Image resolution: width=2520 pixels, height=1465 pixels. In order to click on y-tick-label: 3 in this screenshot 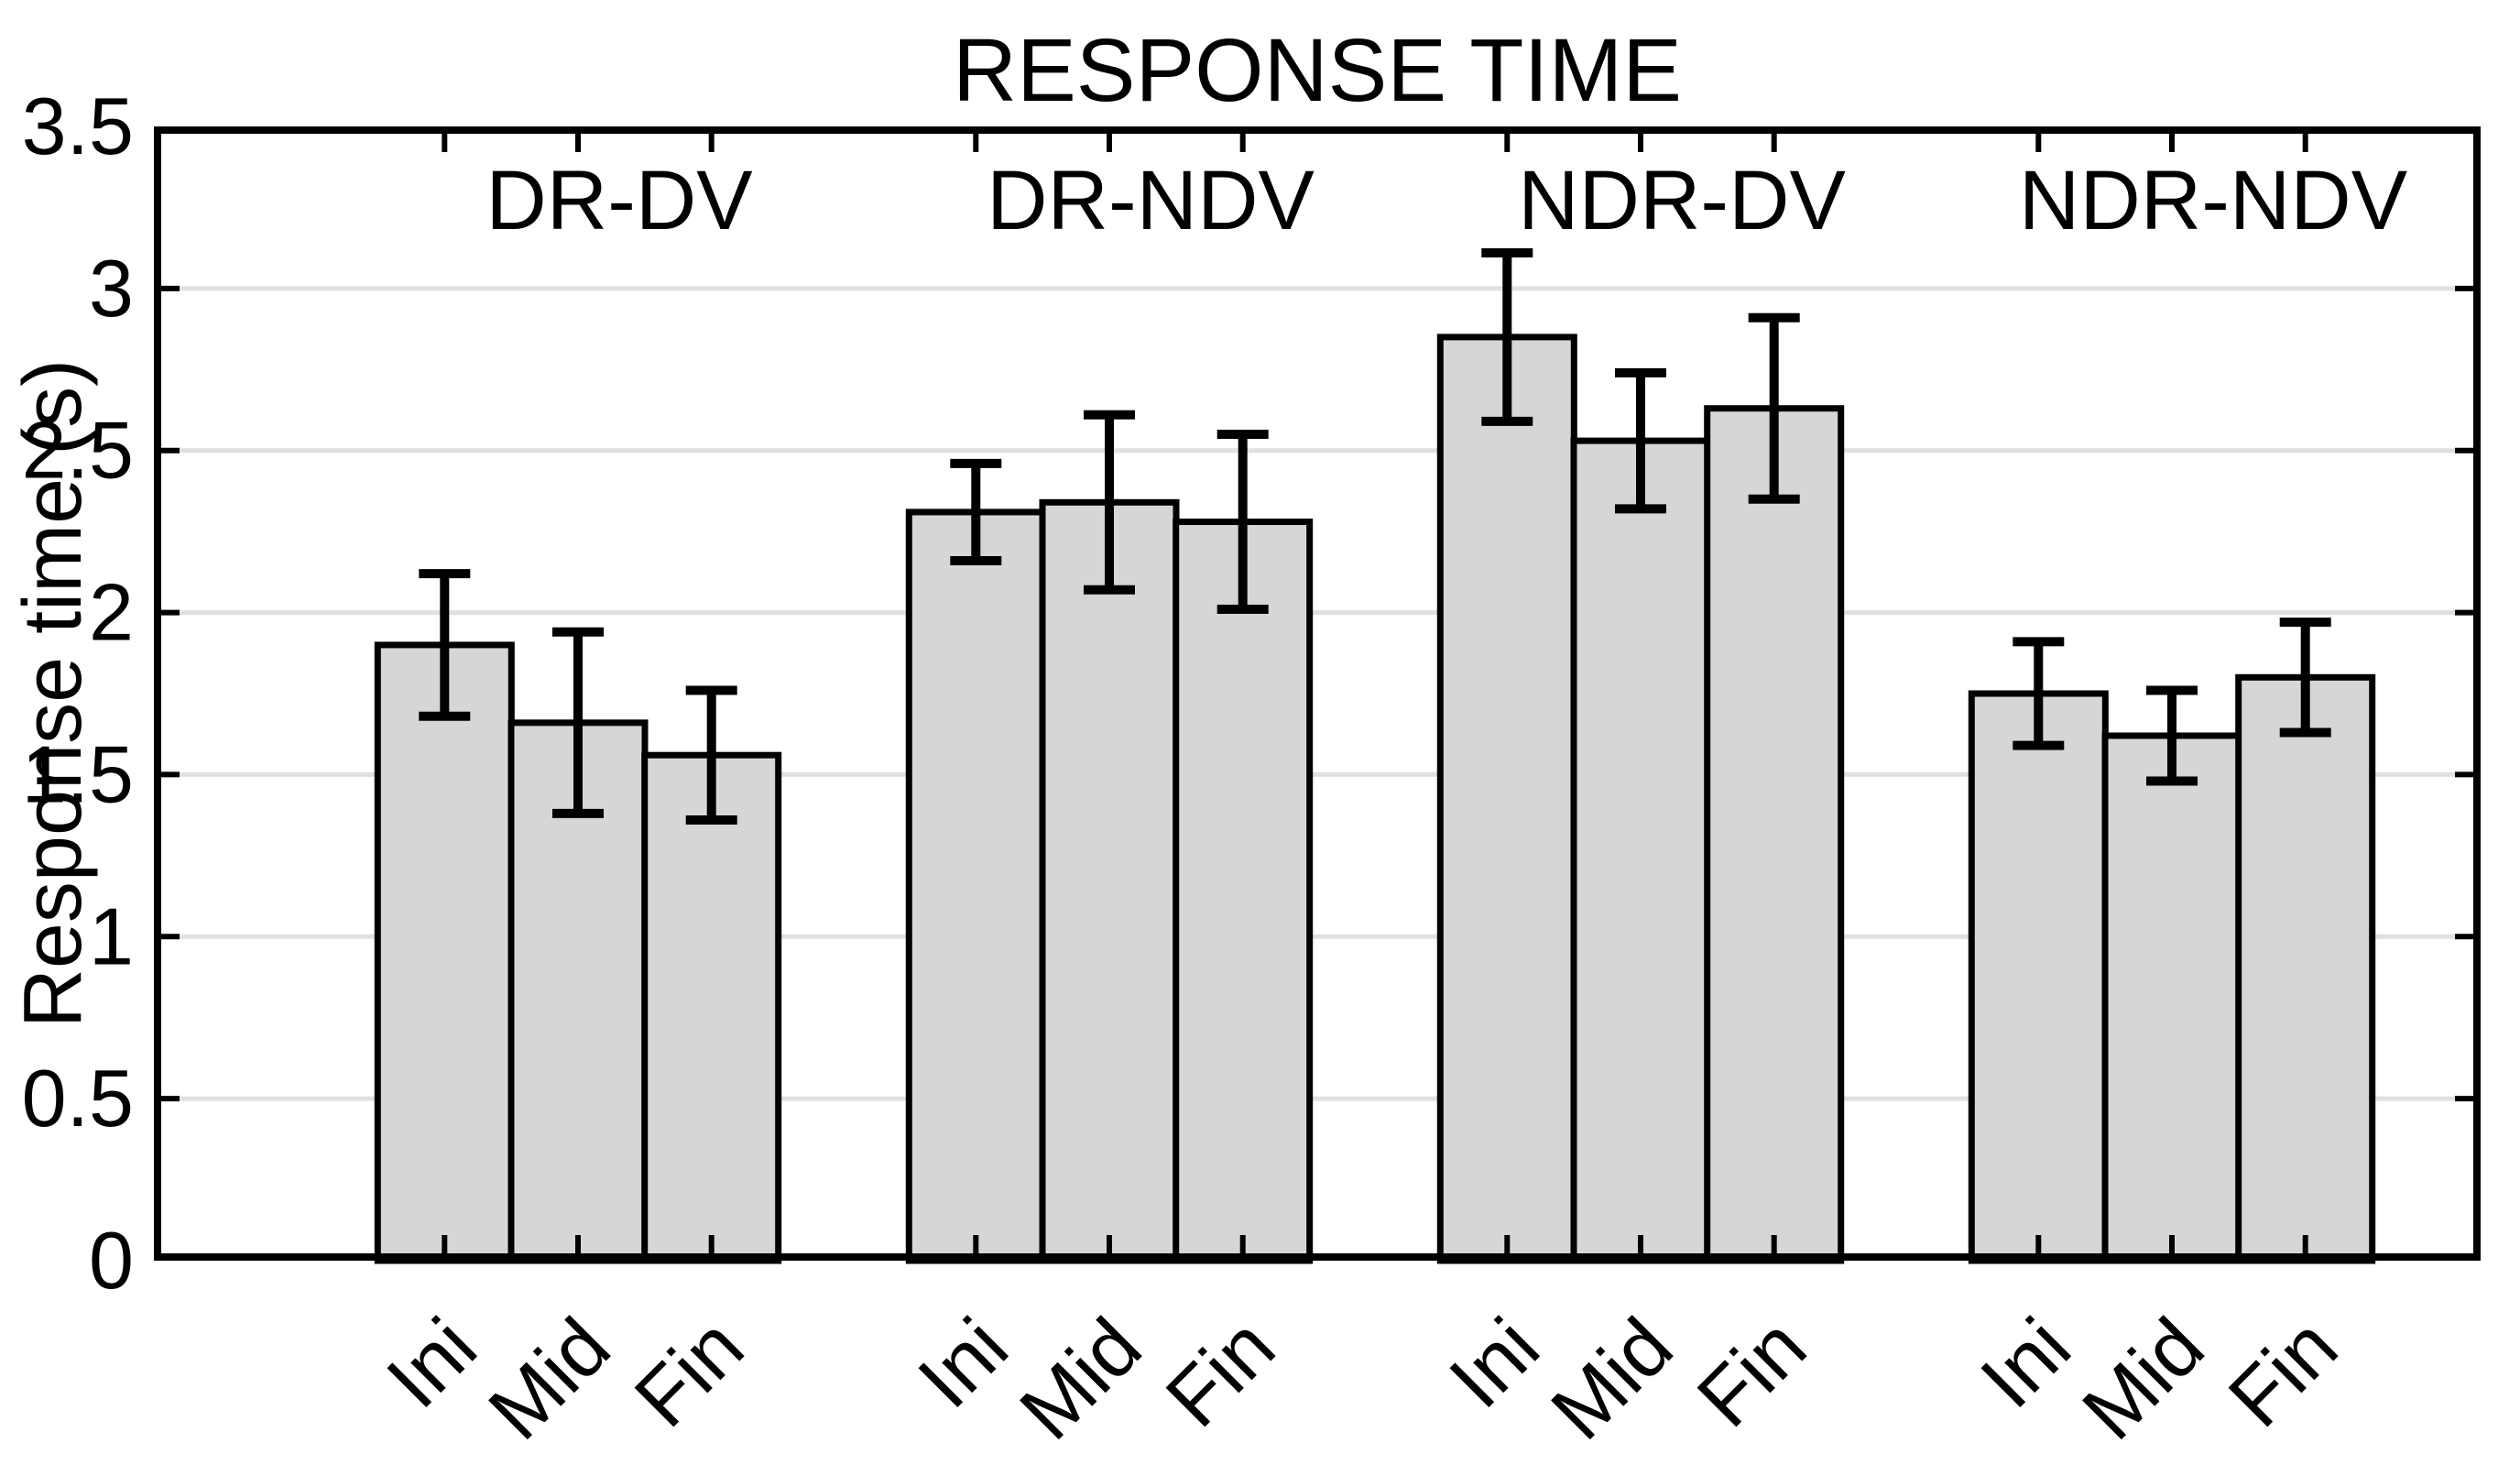, I will do `click(111, 288)`.